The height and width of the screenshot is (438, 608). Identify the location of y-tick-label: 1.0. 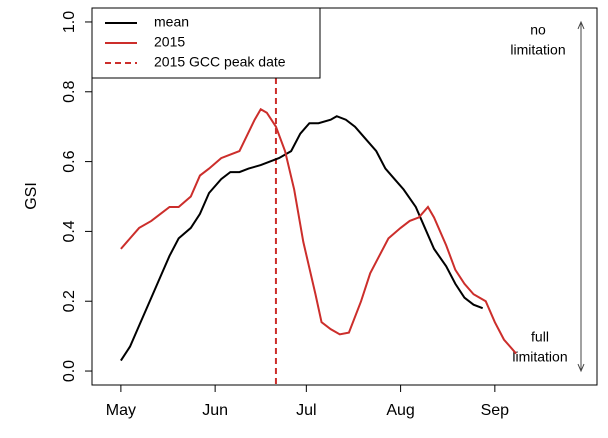
(69, 22).